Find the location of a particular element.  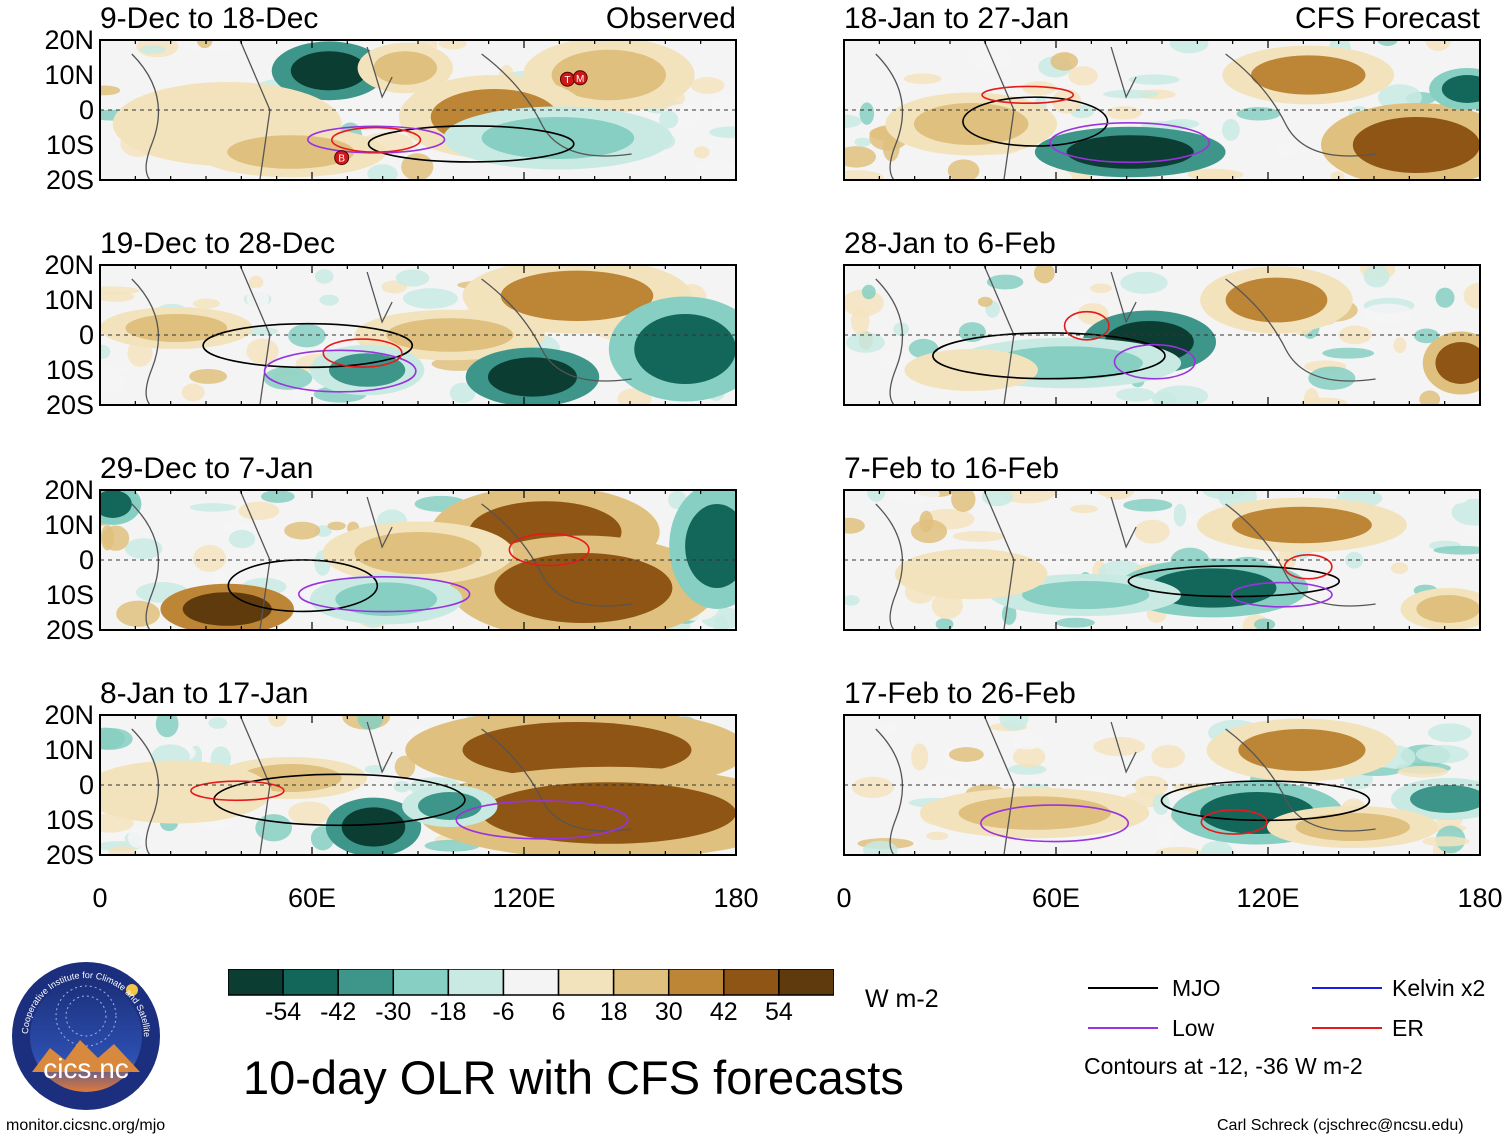

y-tick-label: 10S is located at coordinates (69, 595).